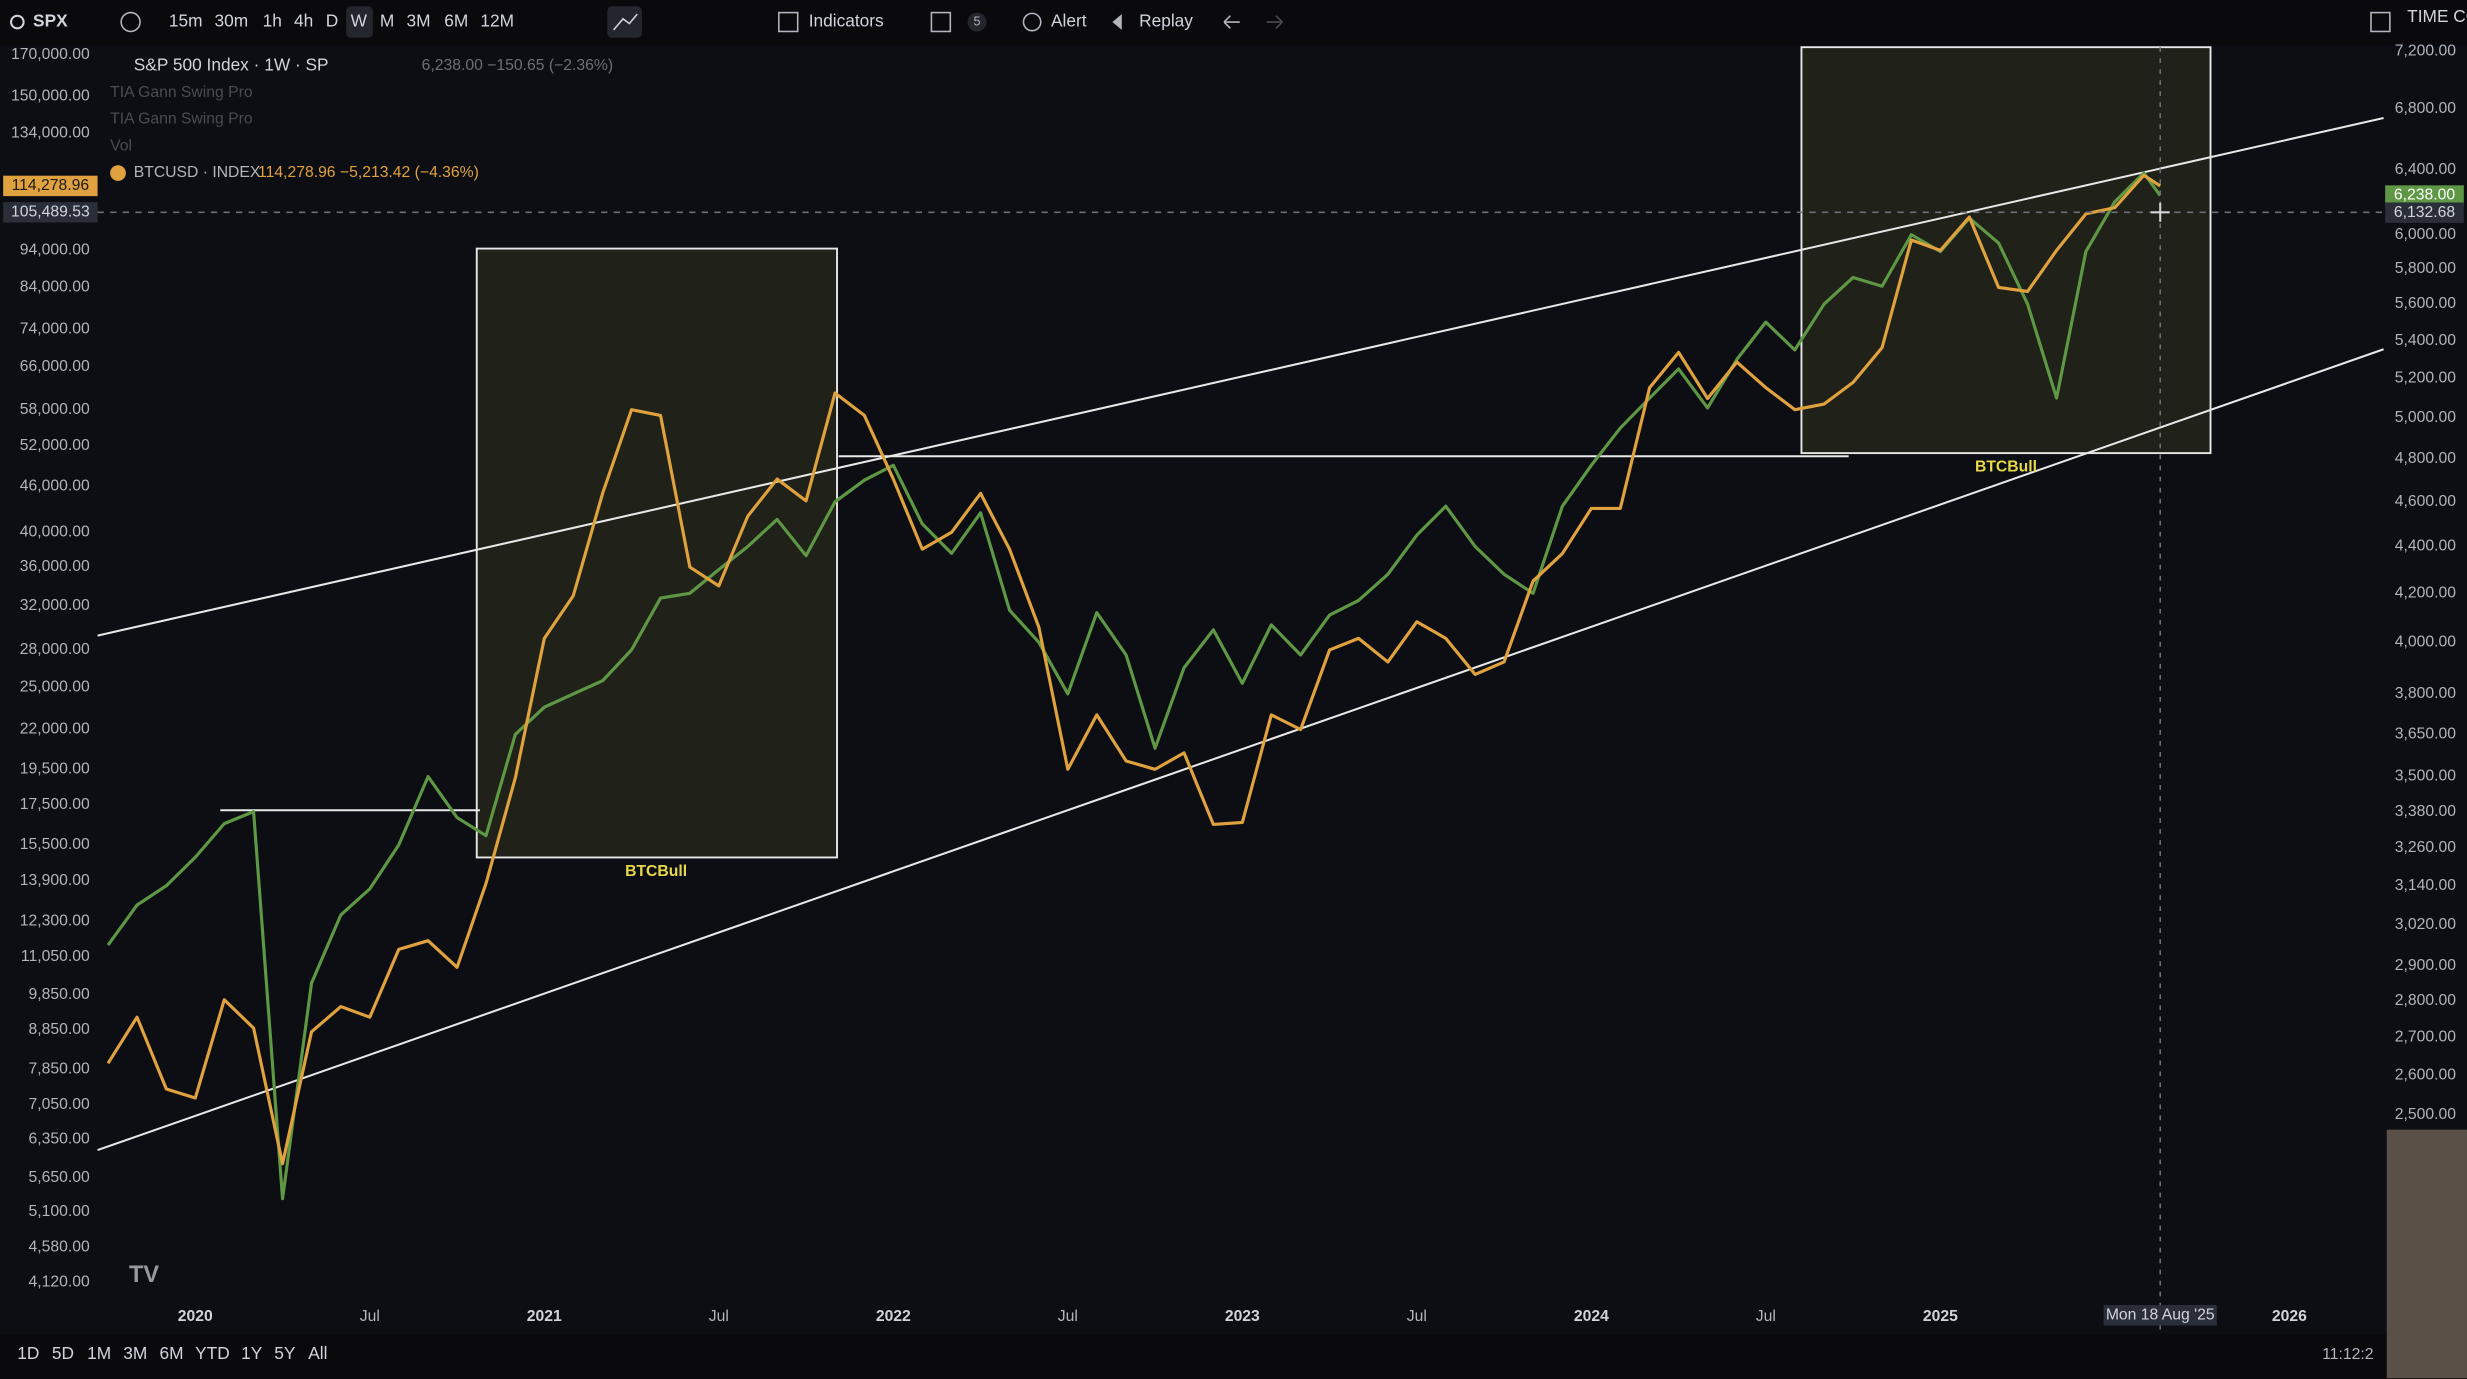  I want to click on line-style-icon, so click(625, 22).